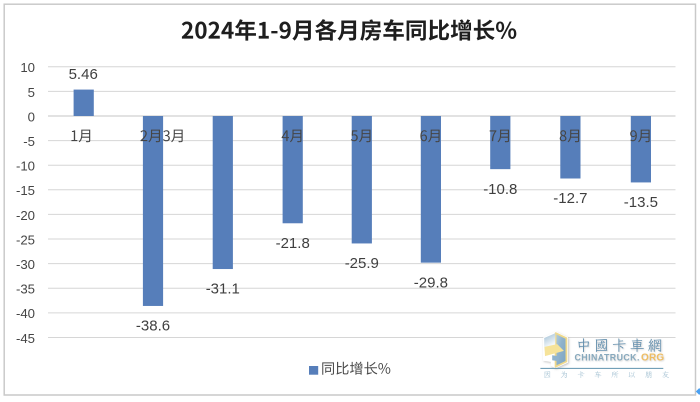 Image resolution: width=700 pixels, height=402 pixels. I want to click on svg-text: ORG, so click(652, 358).